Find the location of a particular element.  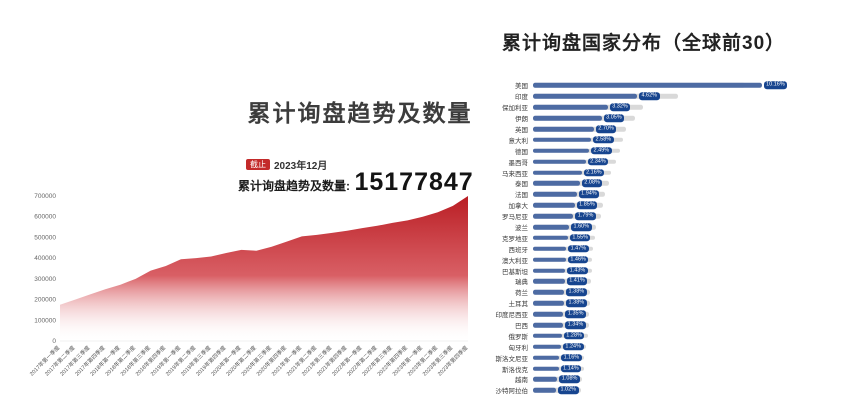

asof-line: 截止 2023年12月 is located at coordinates (286, 164).